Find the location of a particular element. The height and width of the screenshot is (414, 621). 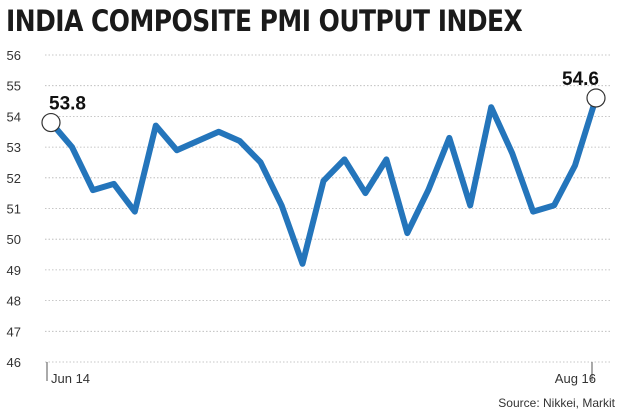

data-point-Sep 14 is located at coordinates (114, 184).